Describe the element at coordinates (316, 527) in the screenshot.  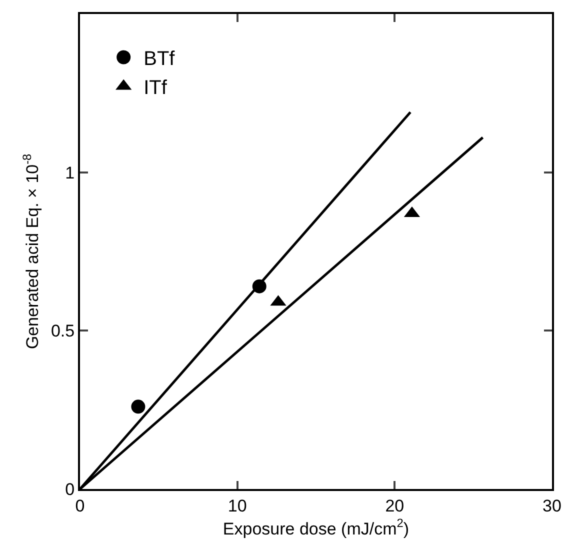
I see `x-axis-title: Exposure dose (mJ/cm$^{2}$)` at that location.